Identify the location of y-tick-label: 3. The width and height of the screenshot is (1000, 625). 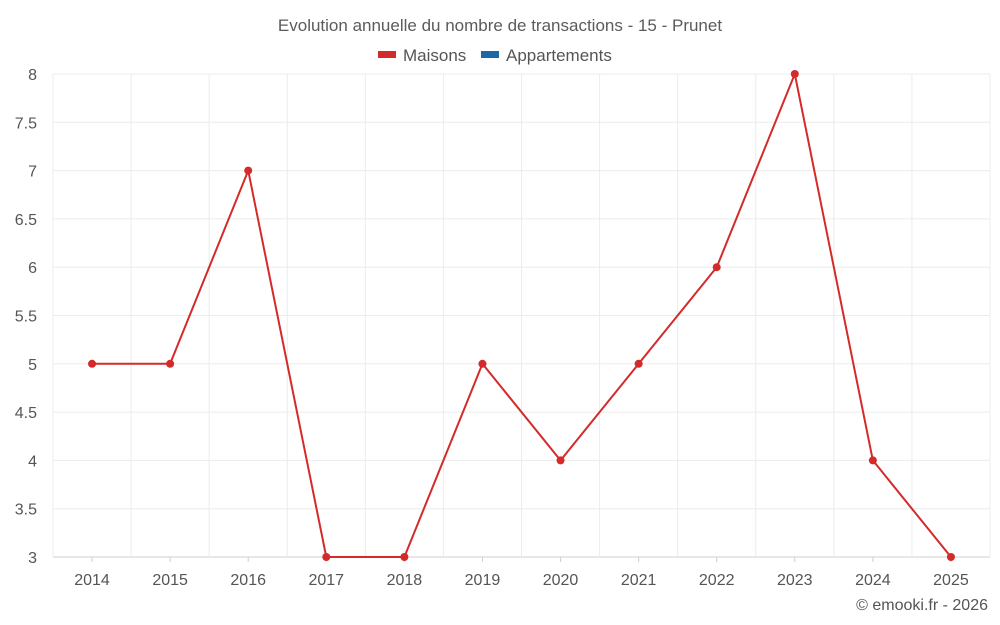
(32, 558).